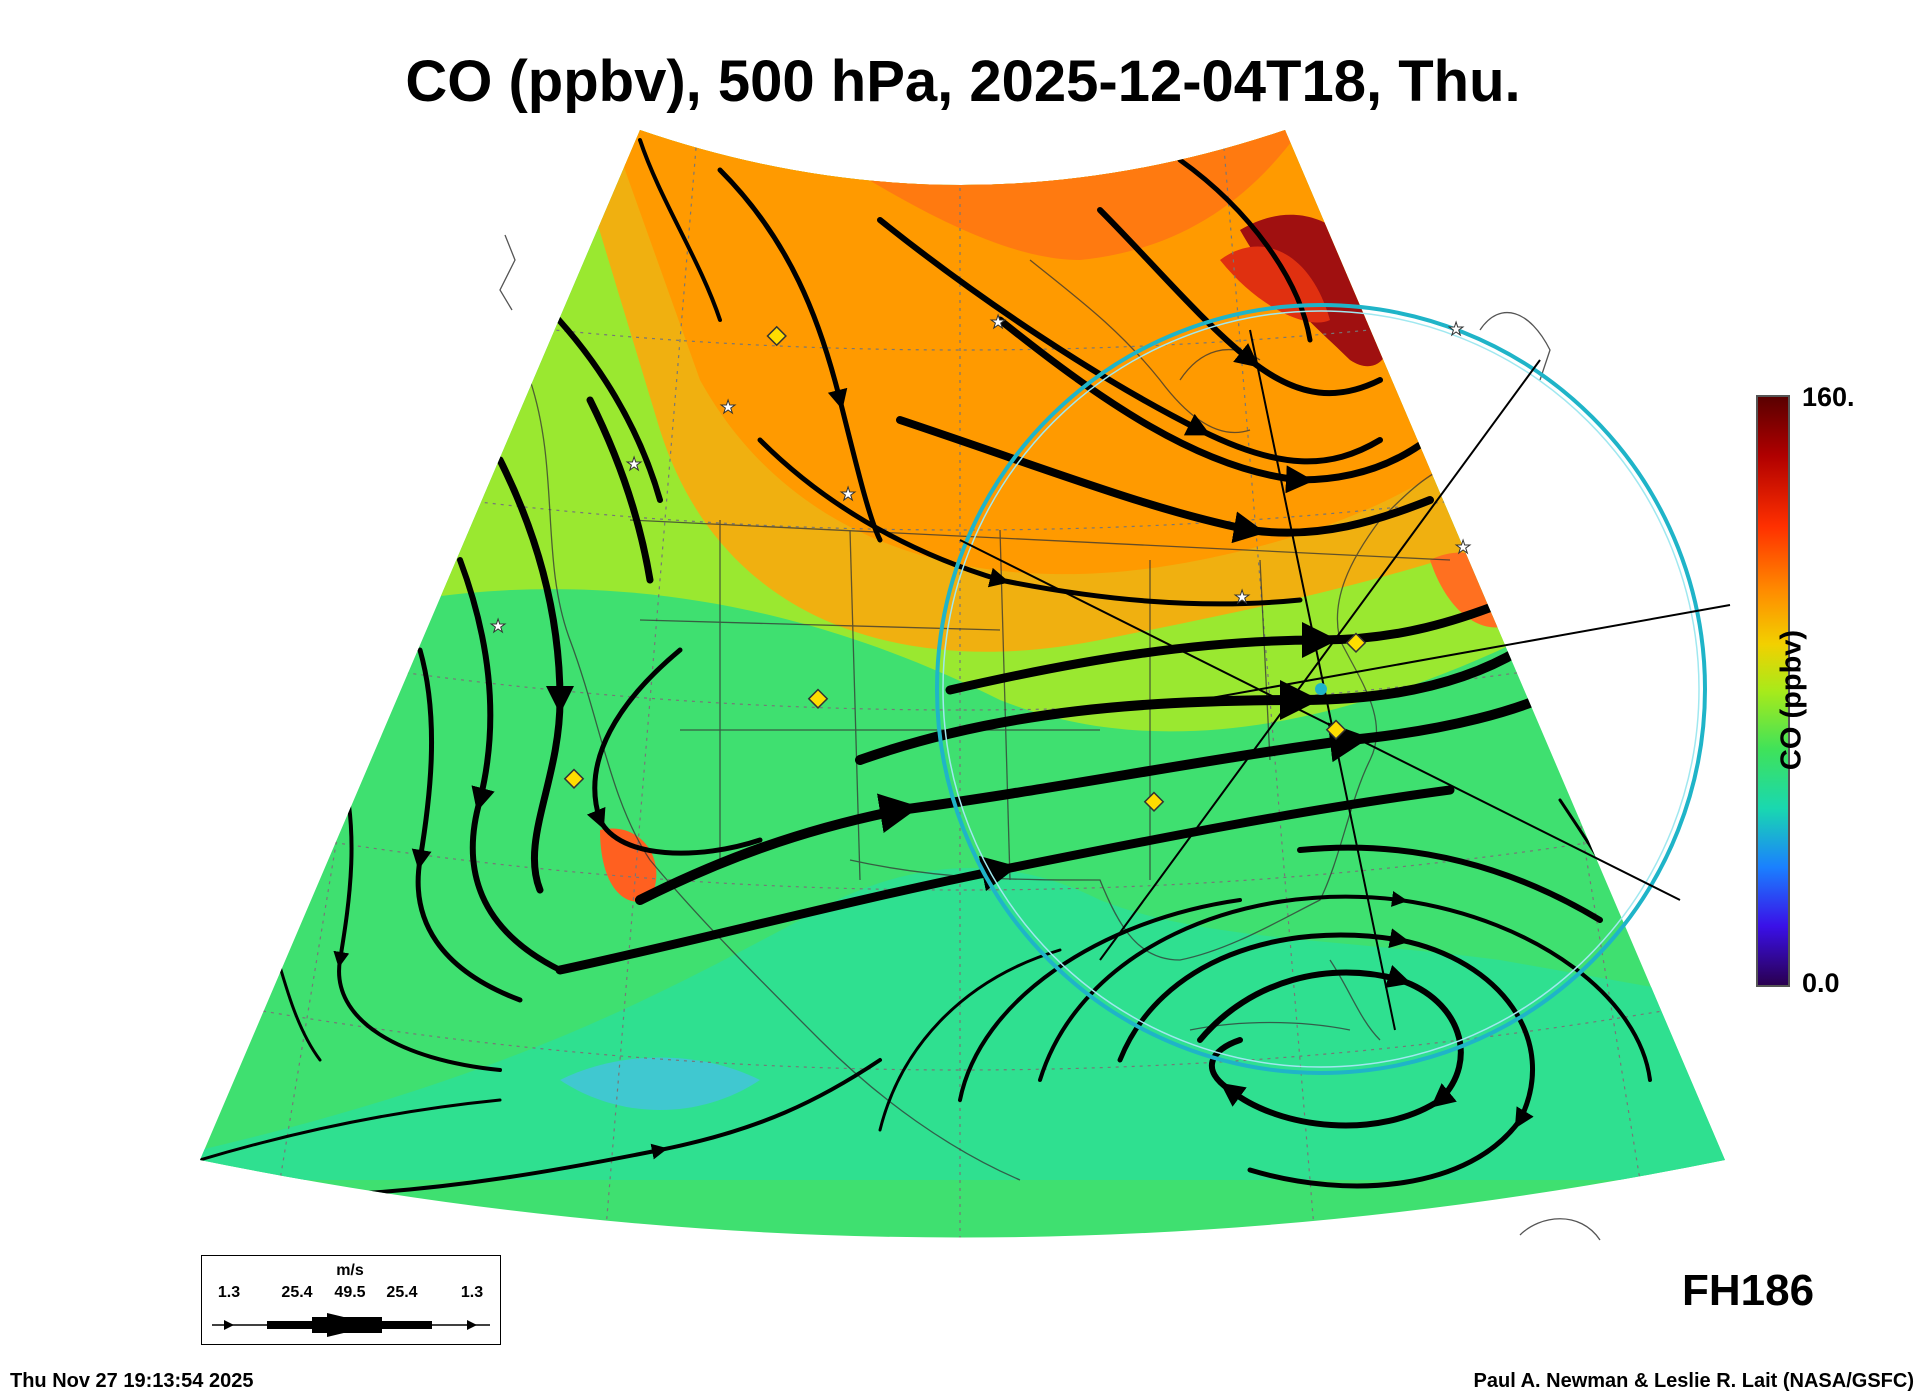 Image resolution: width=1926 pixels, height=1394 pixels. Describe the element at coordinates (963, 81) in the screenshot. I see `page-title: CO (ppbv), 500 hPa, 2025-12-04T18, Thu.` at that location.